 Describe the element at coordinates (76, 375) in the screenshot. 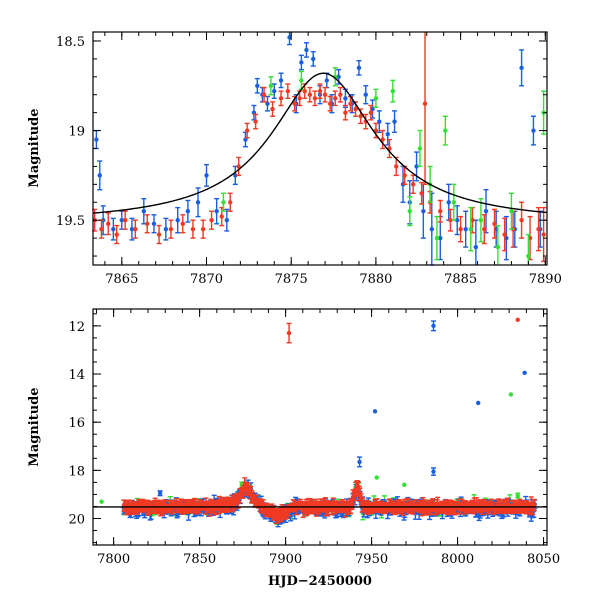

I see `y-tick-label: 14` at that location.